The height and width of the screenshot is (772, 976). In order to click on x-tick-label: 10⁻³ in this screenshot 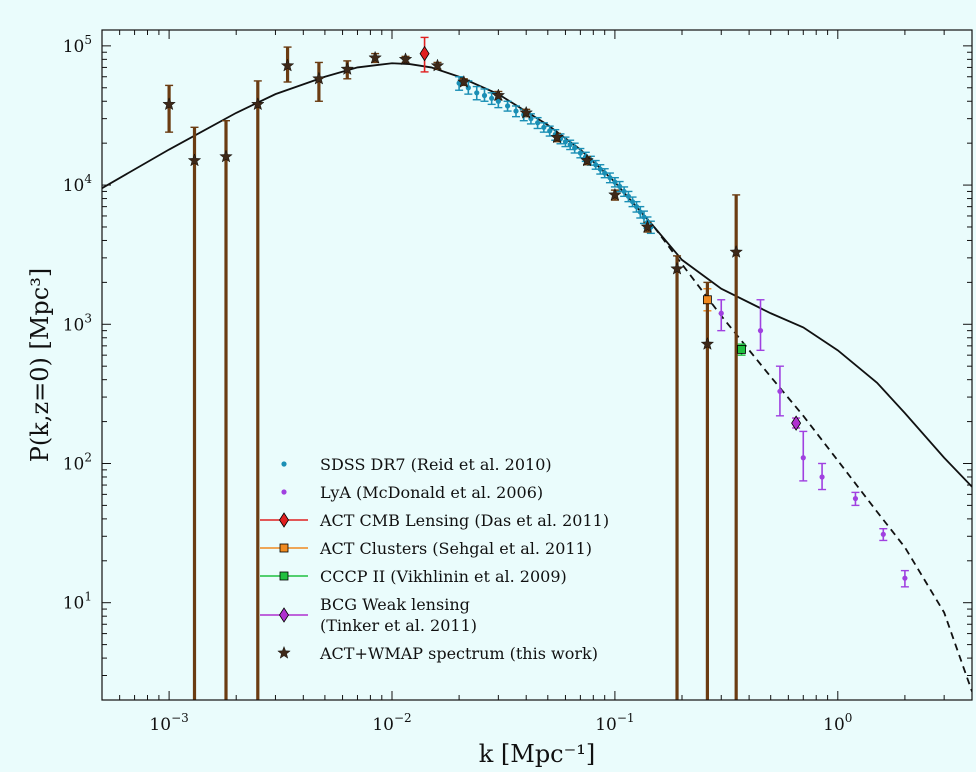, I will do `click(168, 723)`.